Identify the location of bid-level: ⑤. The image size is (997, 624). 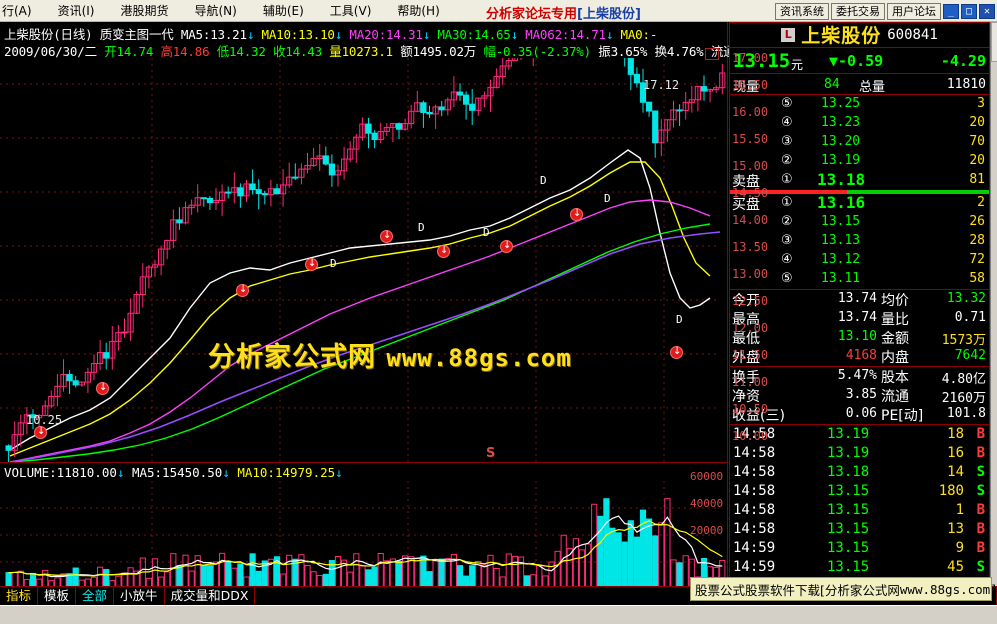
(787, 278).